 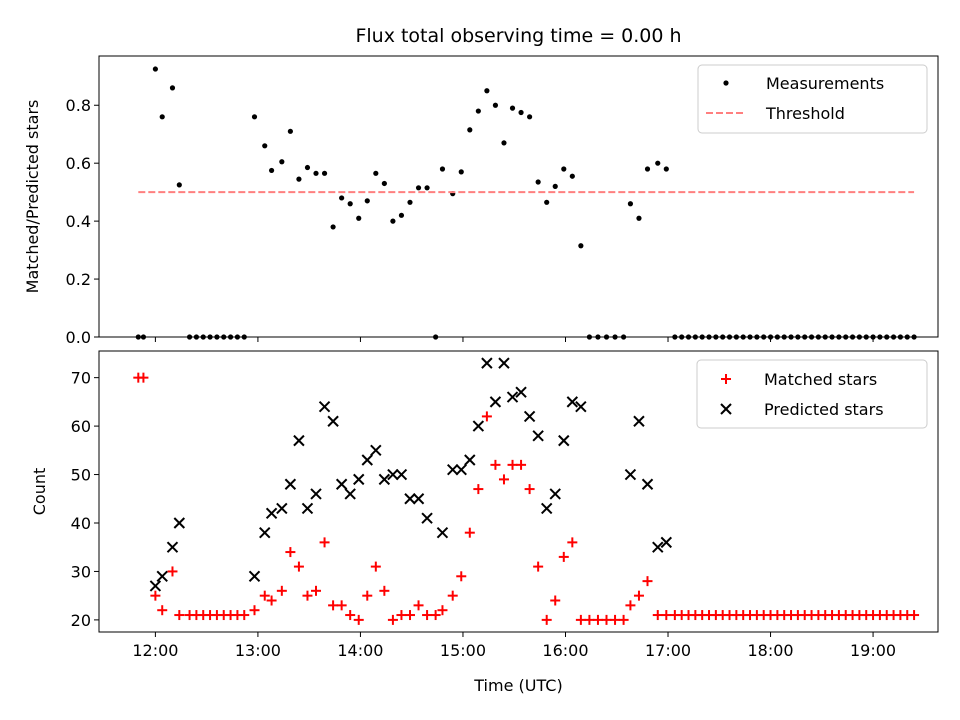 What do you see at coordinates (463, 650) in the screenshot?
I see `x-tick-label: 15:00` at bounding box center [463, 650].